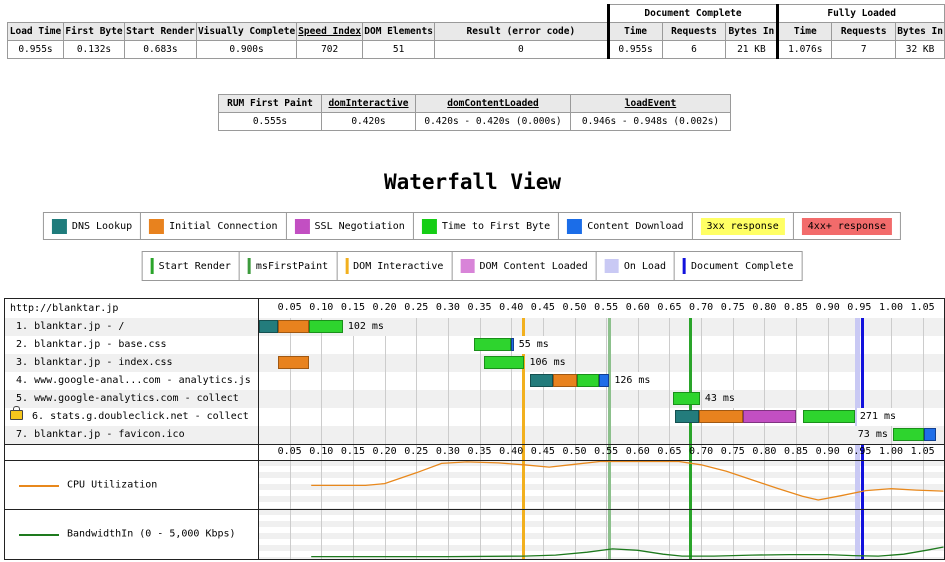 The image size is (945, 562). I want to click on column-header-link: First Byte, so click(93, 31).